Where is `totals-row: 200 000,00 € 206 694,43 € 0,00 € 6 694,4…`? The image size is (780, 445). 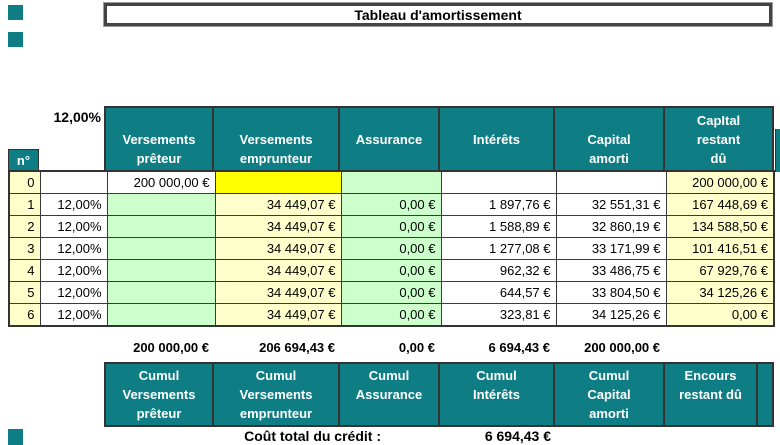
totals-row: 200 000,00 € 206 694,43 € 0,00 € 6 694,4… is located at coordinates (336, 348).